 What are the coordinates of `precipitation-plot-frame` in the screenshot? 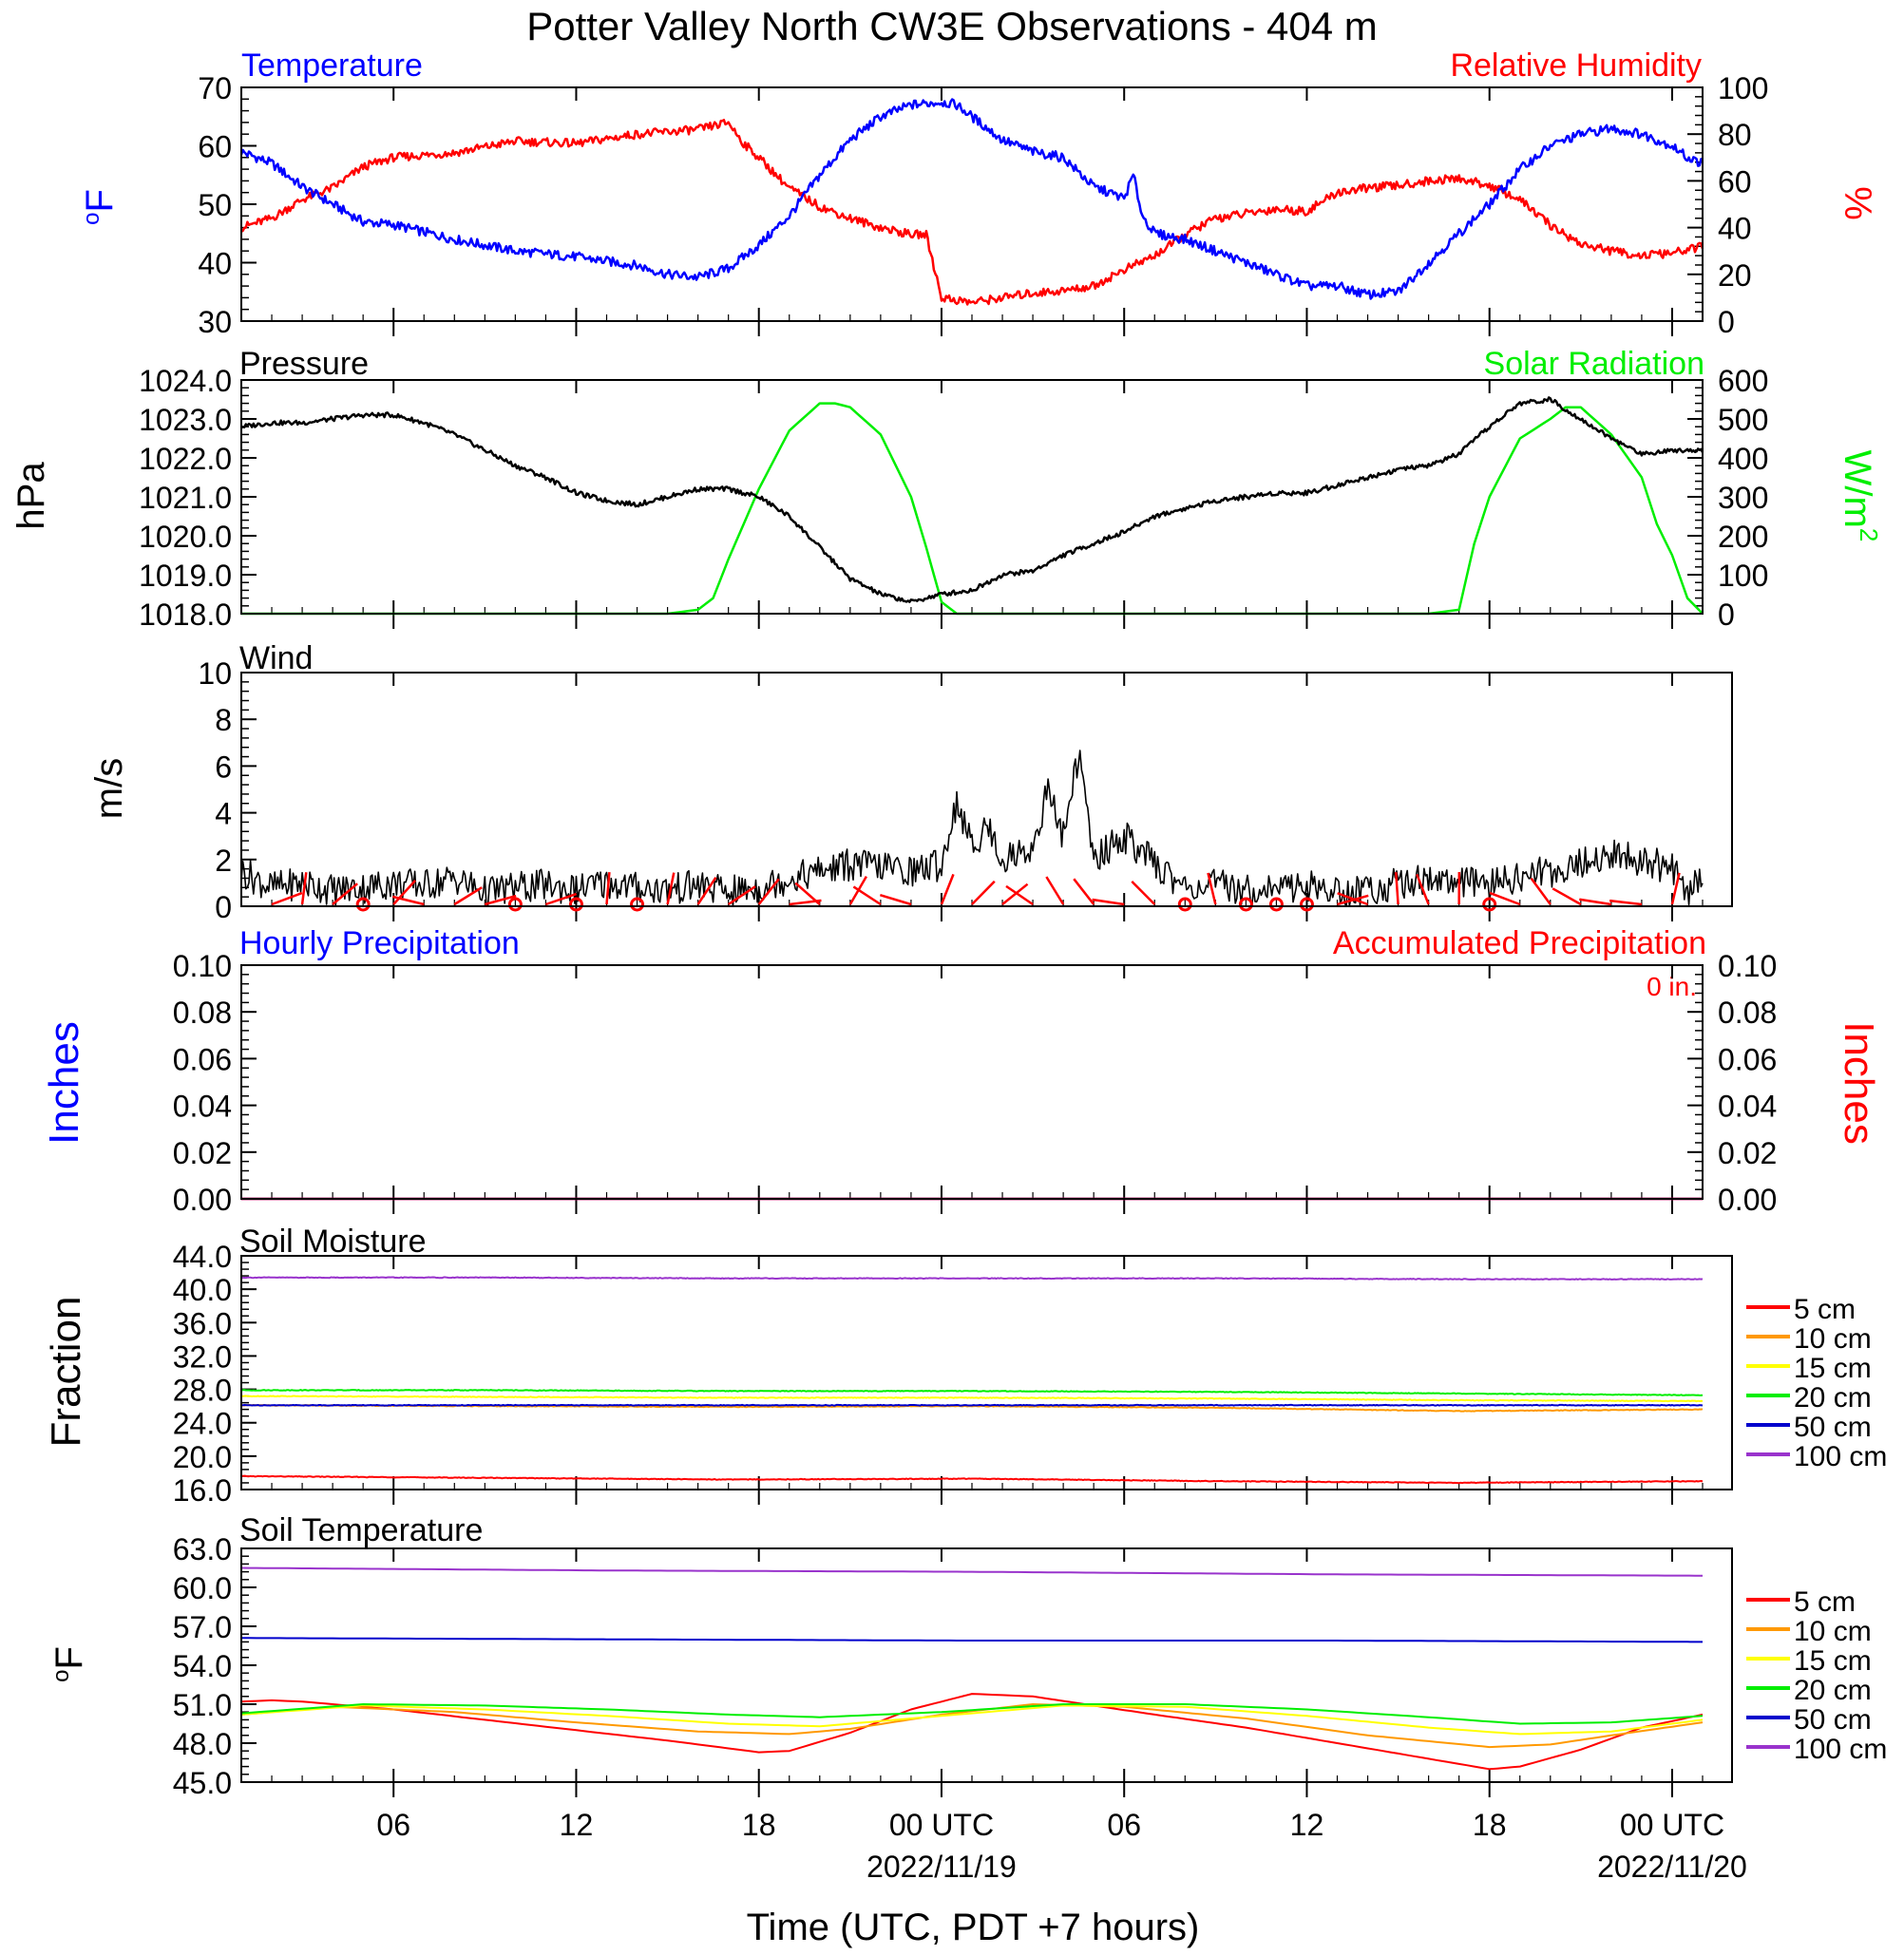 It's located at (972, 1082).